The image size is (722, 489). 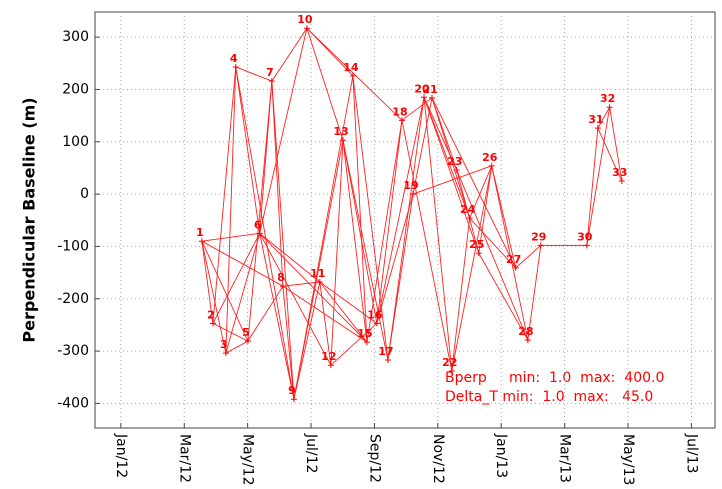 I want to click on x-tick-label: Jul/13, so click(x=691, y=453).